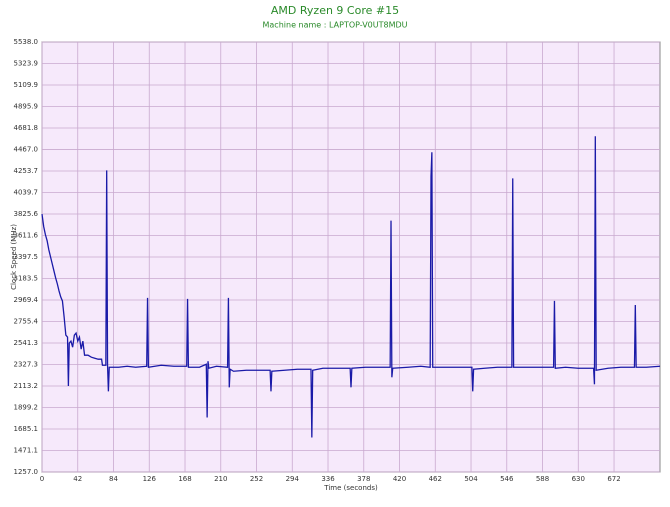  What do you see at coordinates (26, 192) in the screenshot?
I see `y-tick-label: 4039.7` at bounding box center [26, 192].